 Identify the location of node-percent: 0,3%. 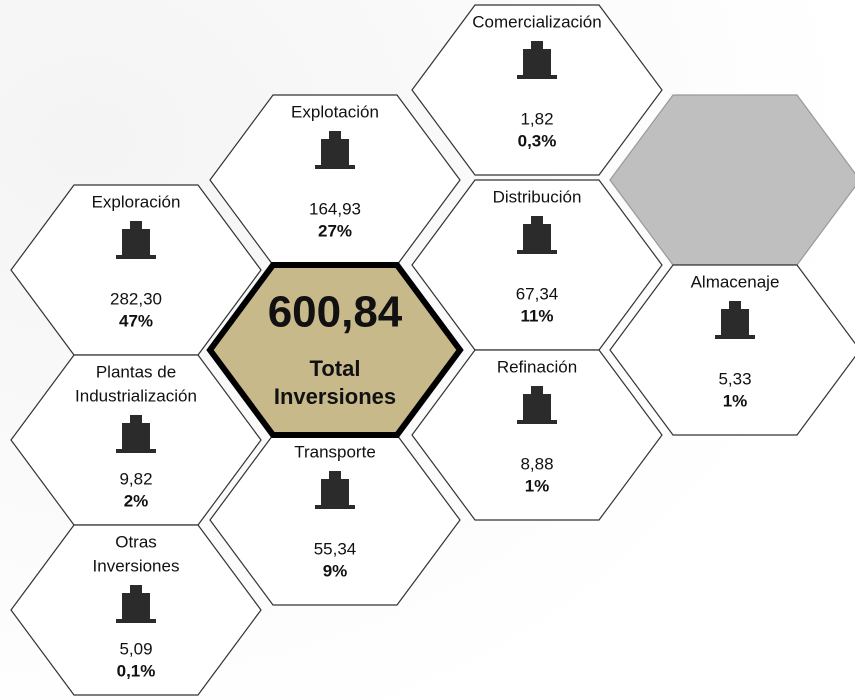
(537, 140).